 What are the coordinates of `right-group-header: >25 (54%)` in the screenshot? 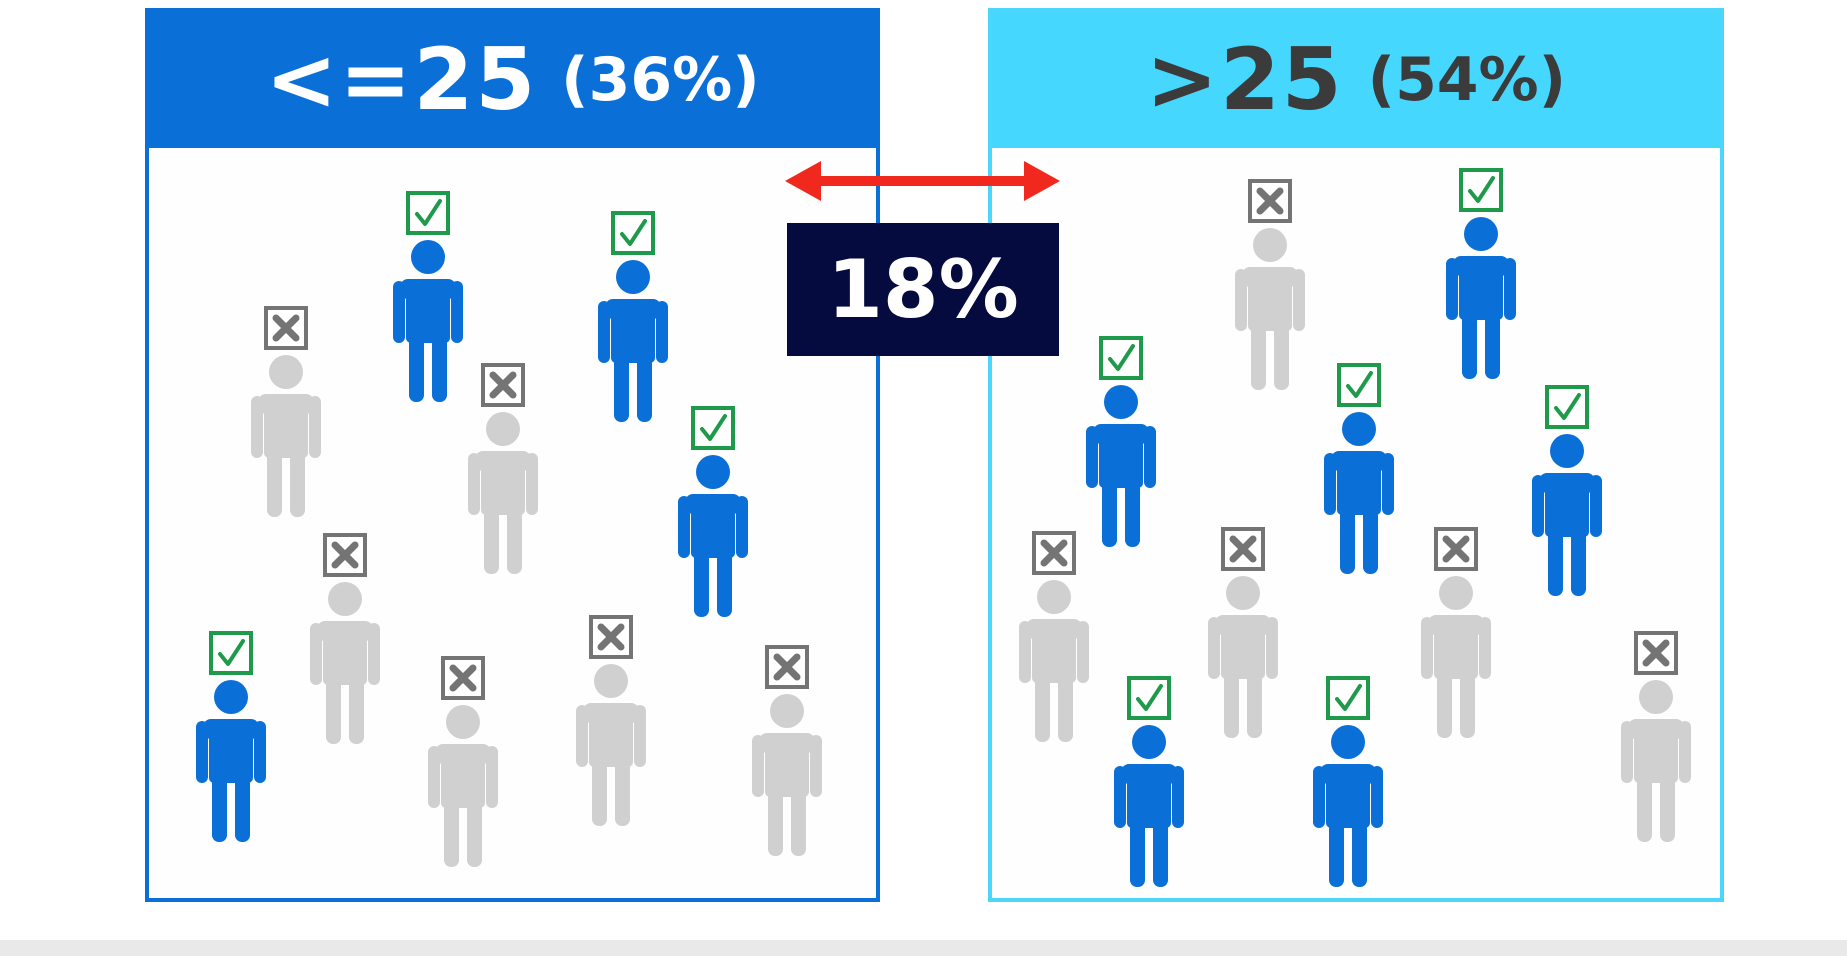 It's located at (1356, 80).